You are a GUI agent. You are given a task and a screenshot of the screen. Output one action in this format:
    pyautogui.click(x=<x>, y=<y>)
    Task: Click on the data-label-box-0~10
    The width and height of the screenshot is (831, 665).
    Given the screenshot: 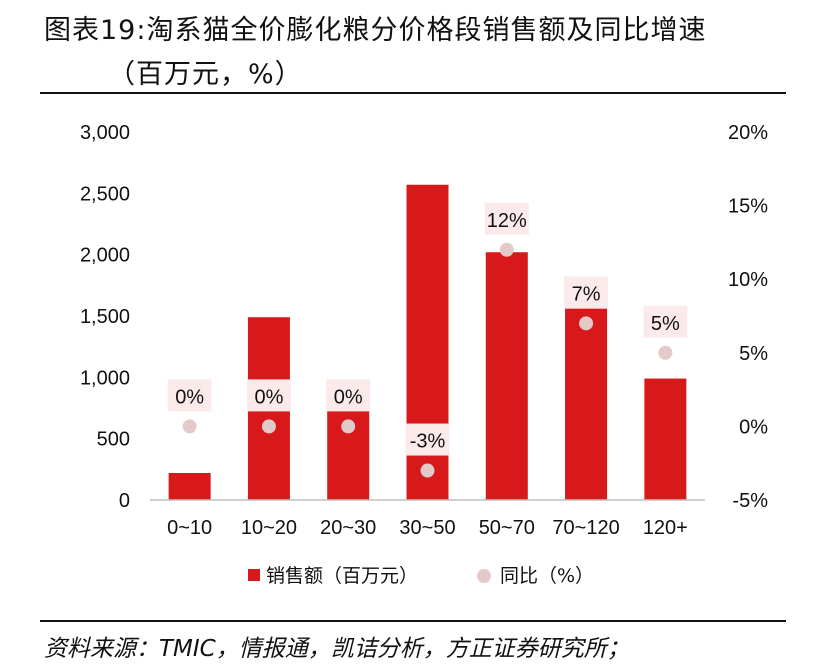 What is the action you would take?
    pyautogui.click(x=189, y=395)
    